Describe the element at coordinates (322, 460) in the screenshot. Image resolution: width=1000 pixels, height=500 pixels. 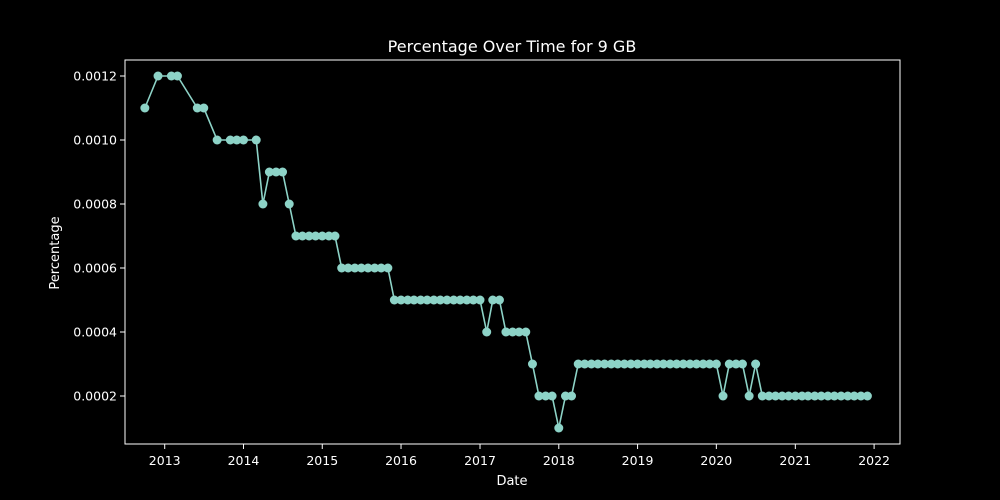
I see `x-tick-label: 2015` at that location.